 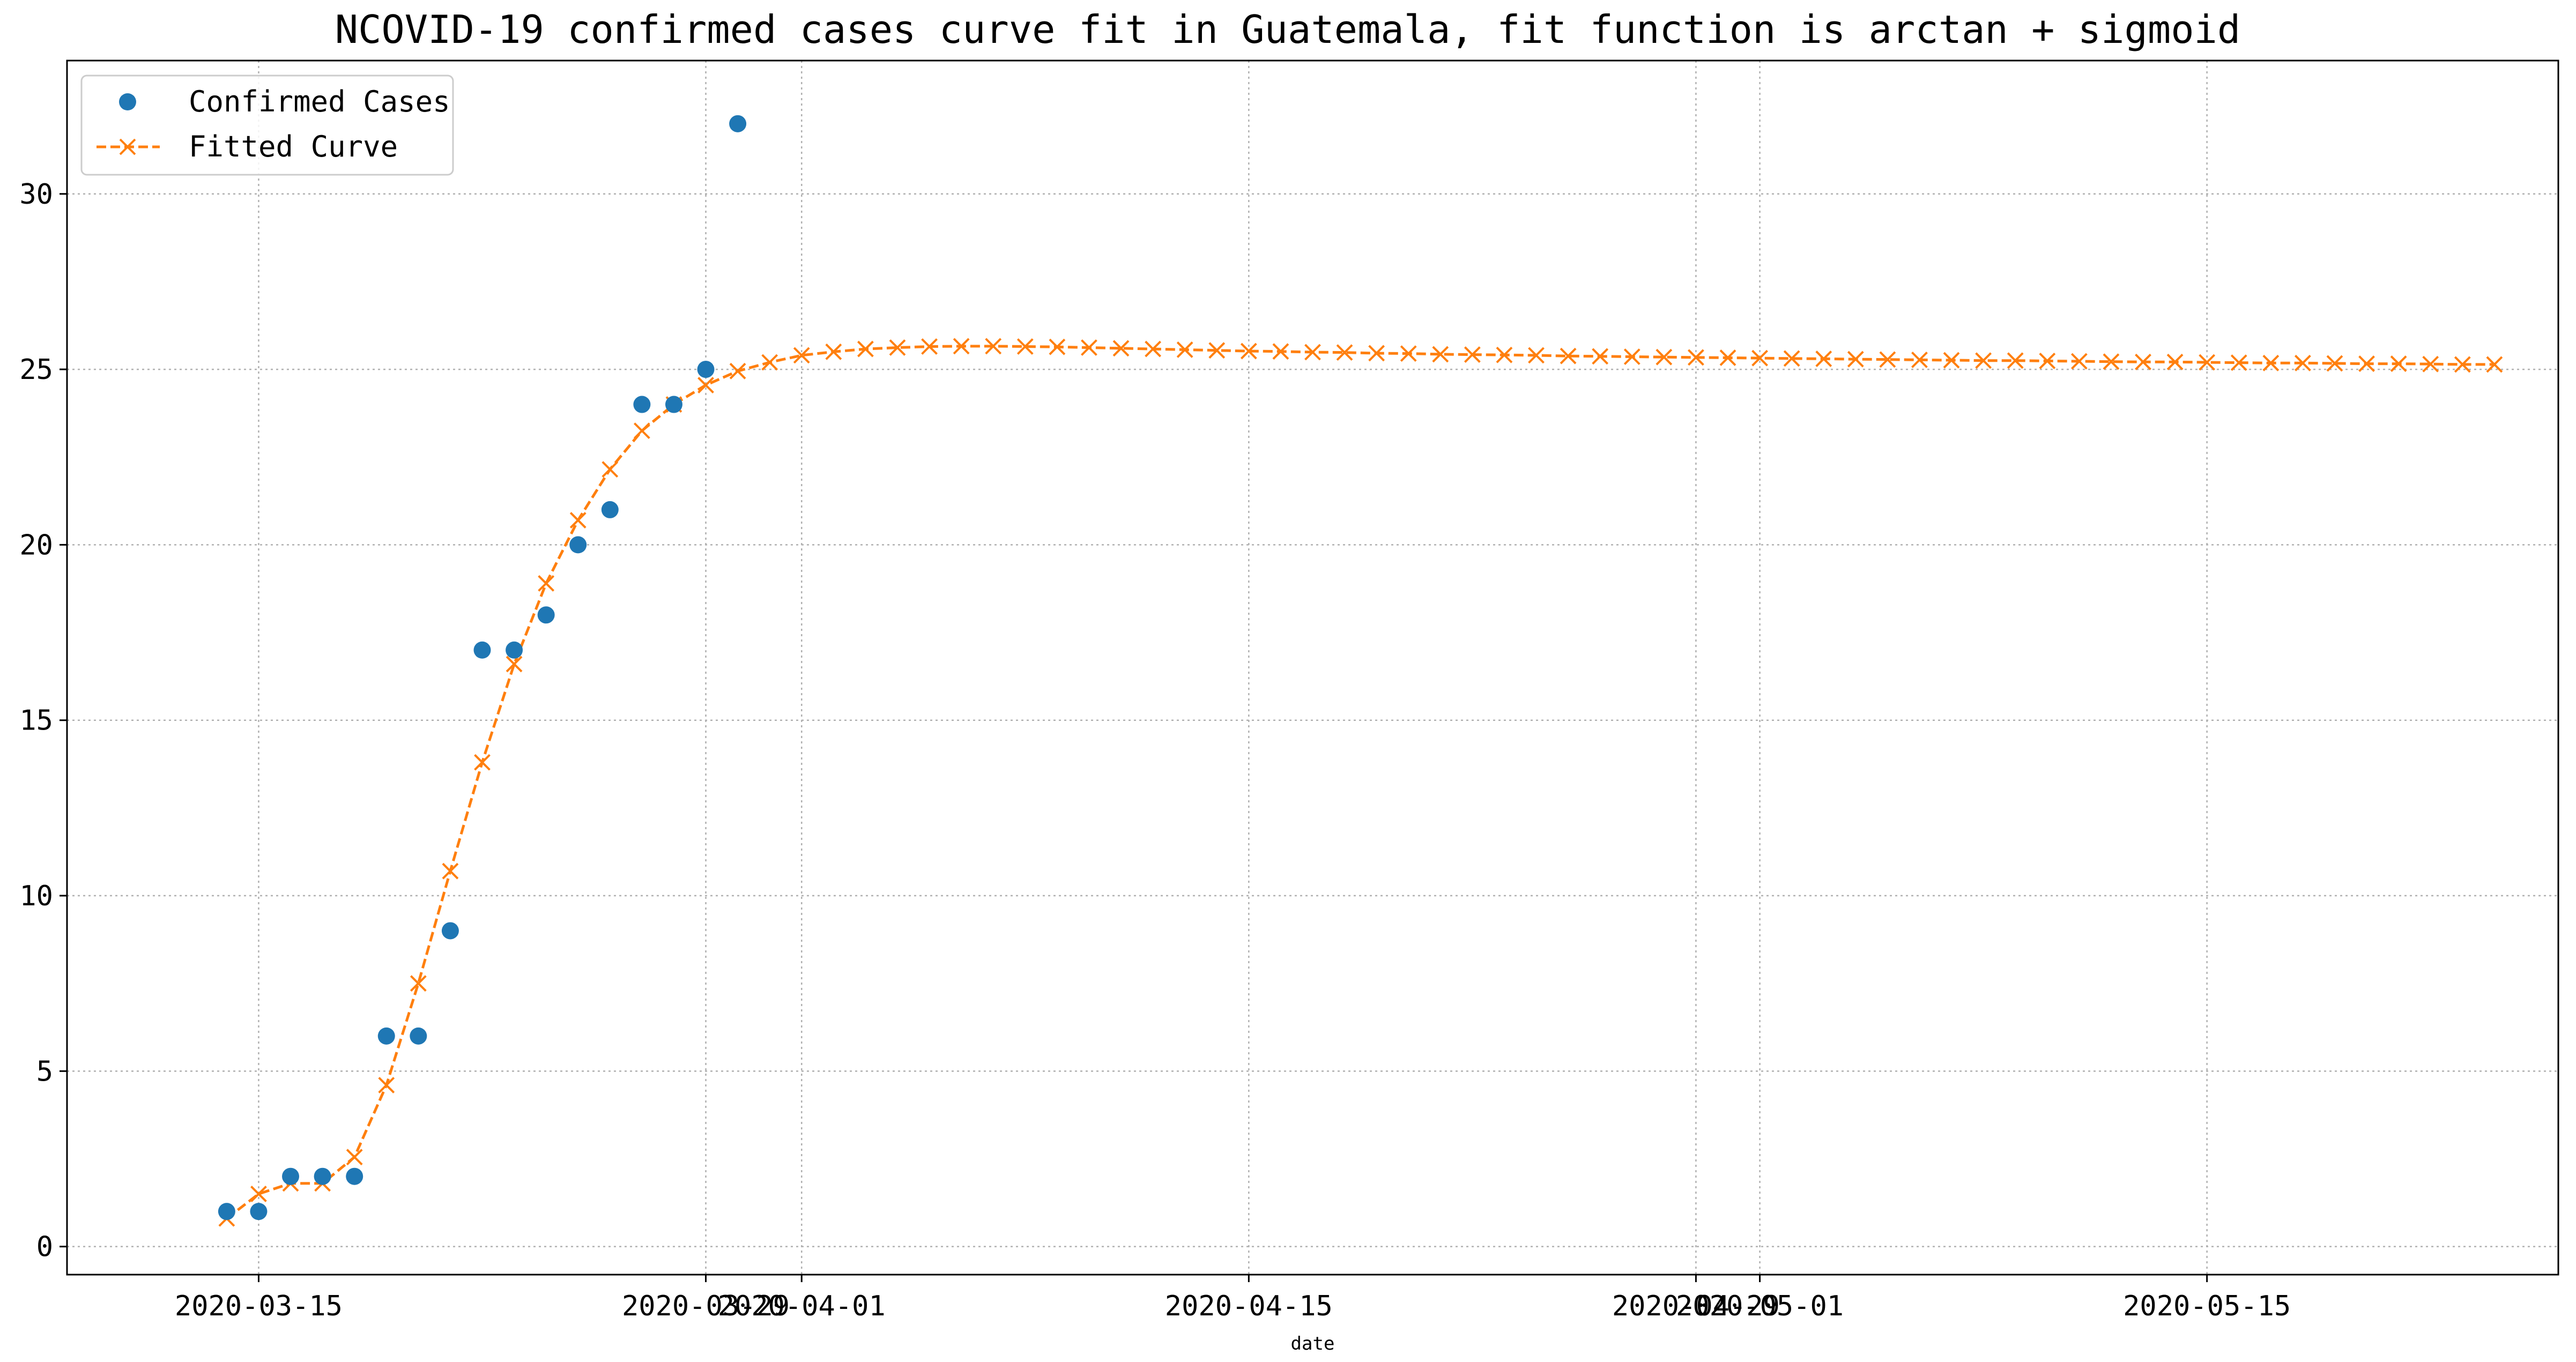 I want to click on x-tick-label: 2020-05-01, so click(x=1760, y=1306).